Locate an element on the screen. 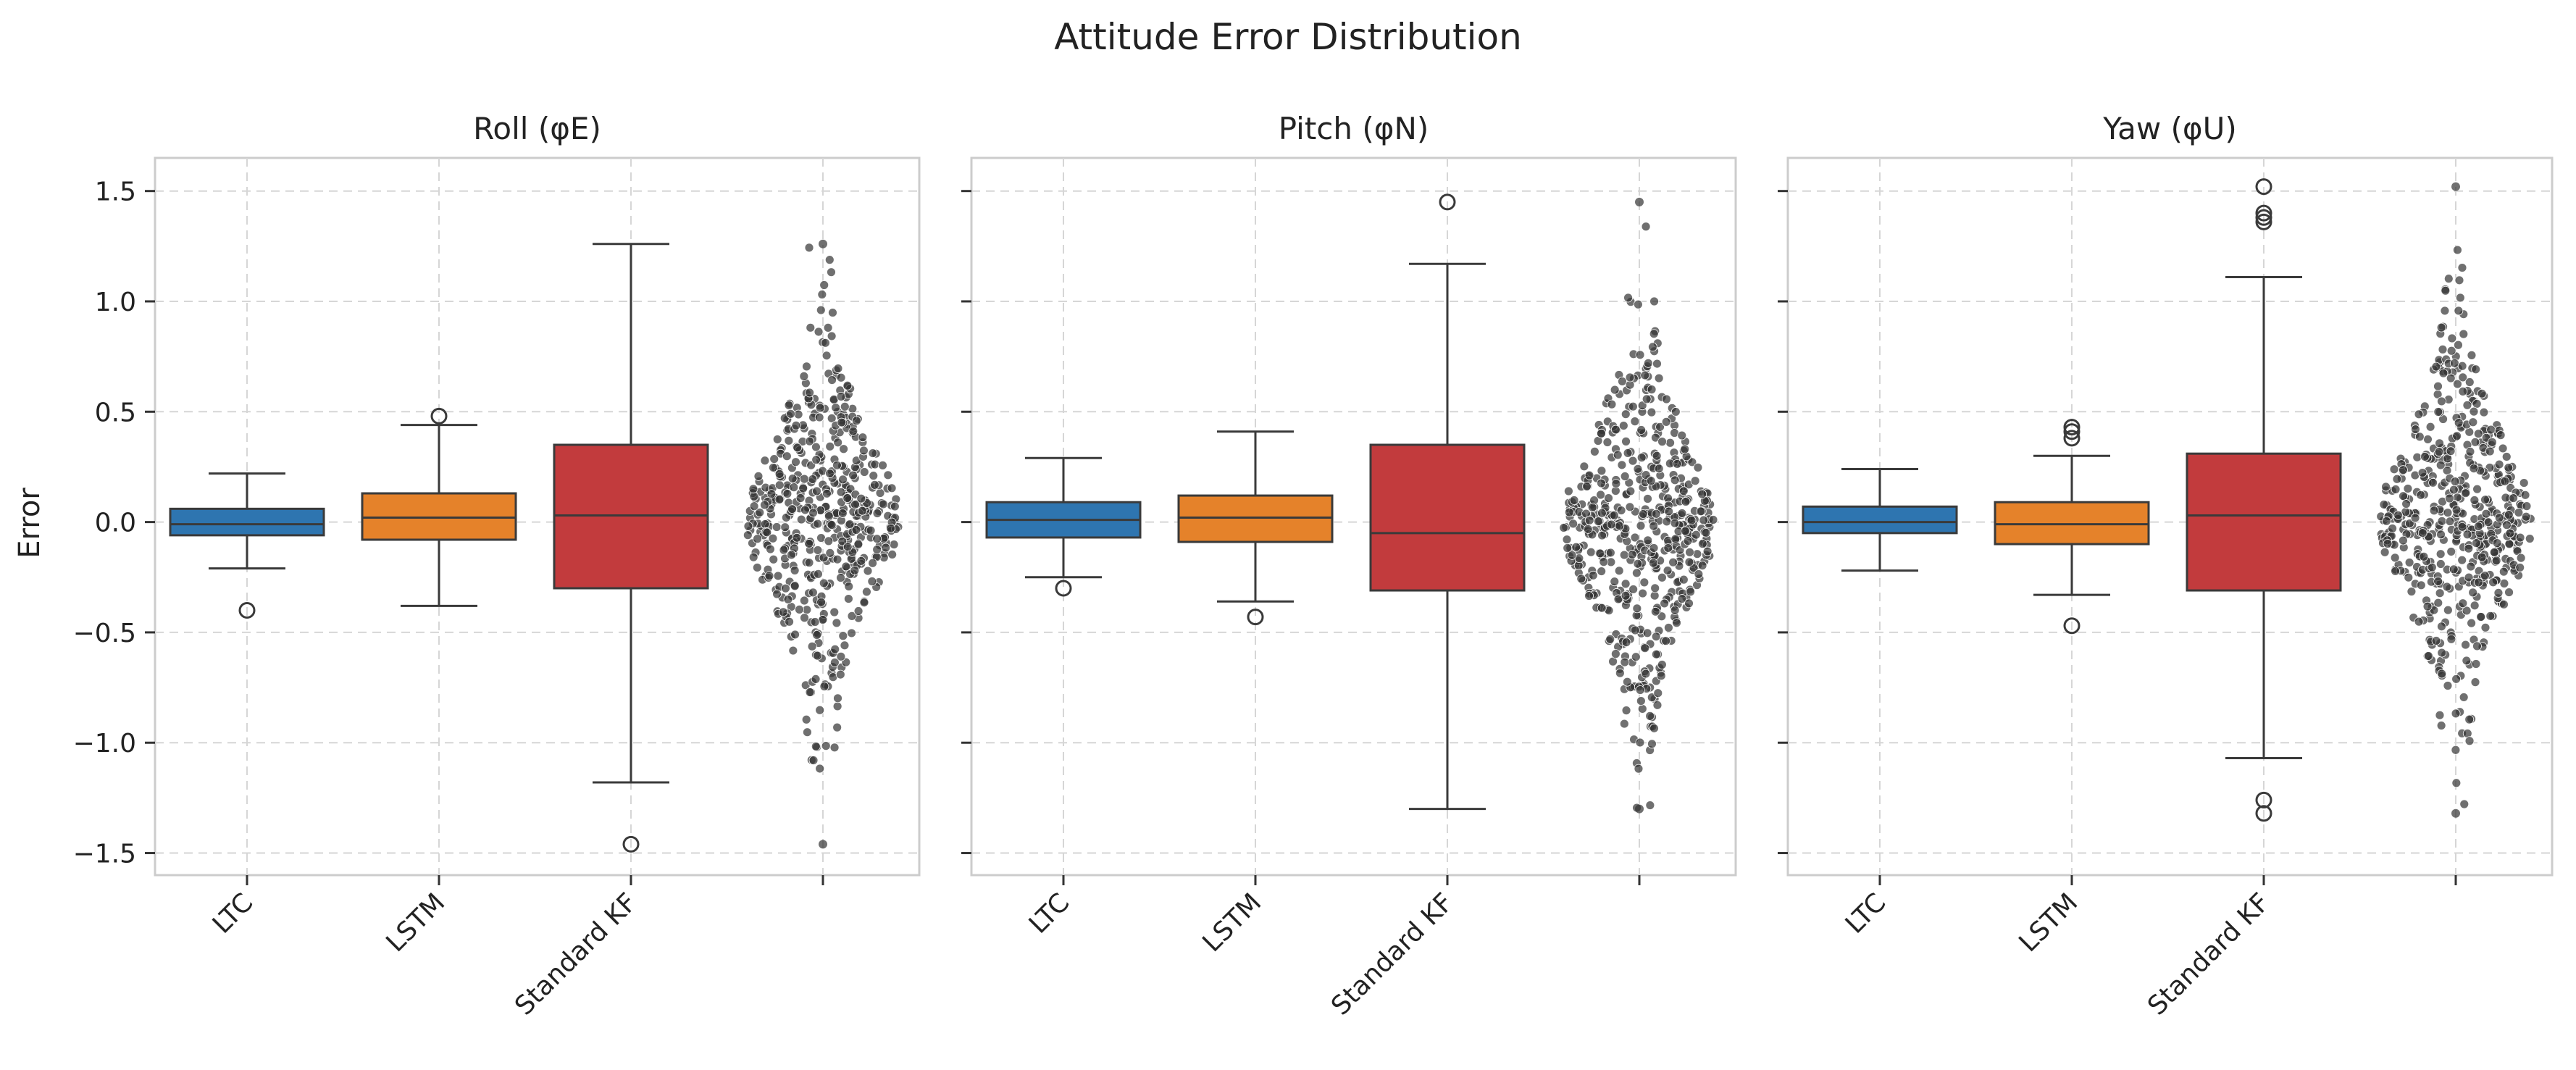  box-ltc is located at coordinates (1063, 526).